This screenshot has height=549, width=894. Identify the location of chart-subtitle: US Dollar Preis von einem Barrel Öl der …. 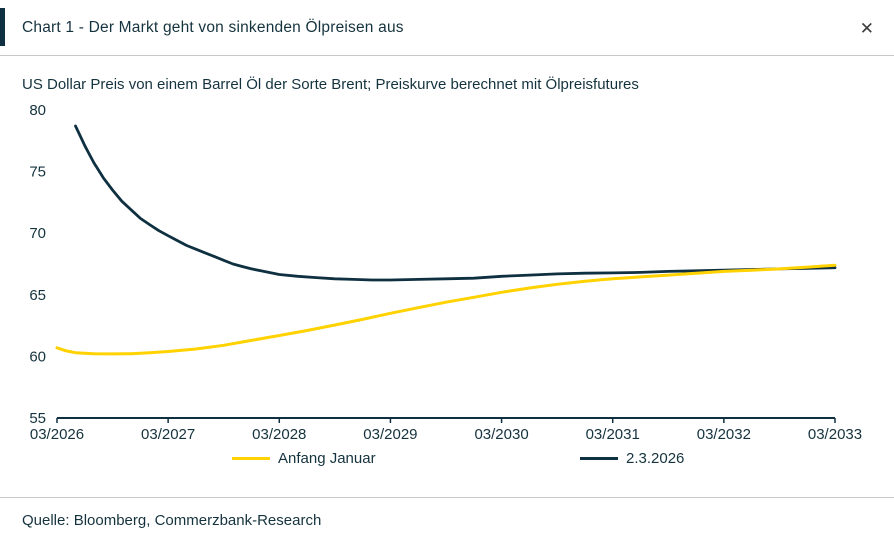
(330, 84).